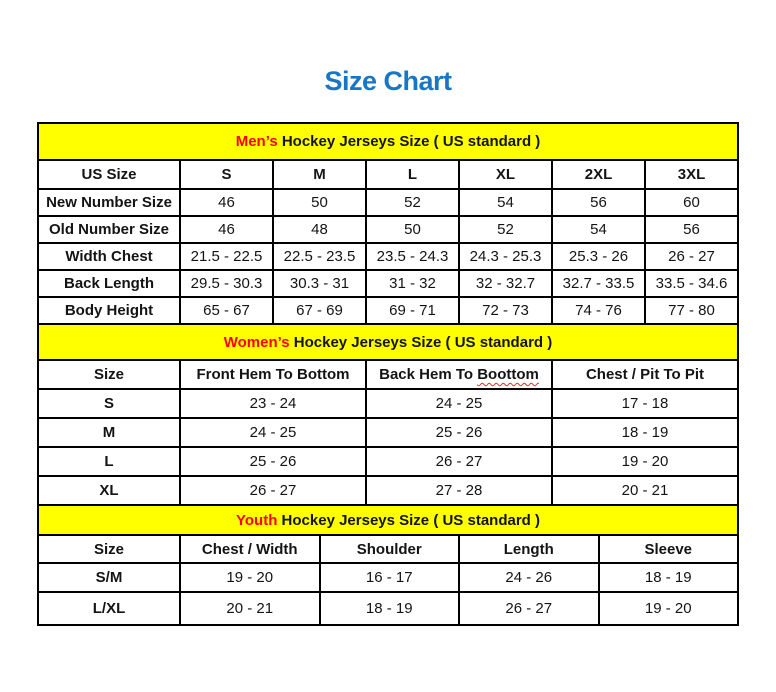  I want to click on value-cell: 32.7 - 33.5, so click(598, 283).